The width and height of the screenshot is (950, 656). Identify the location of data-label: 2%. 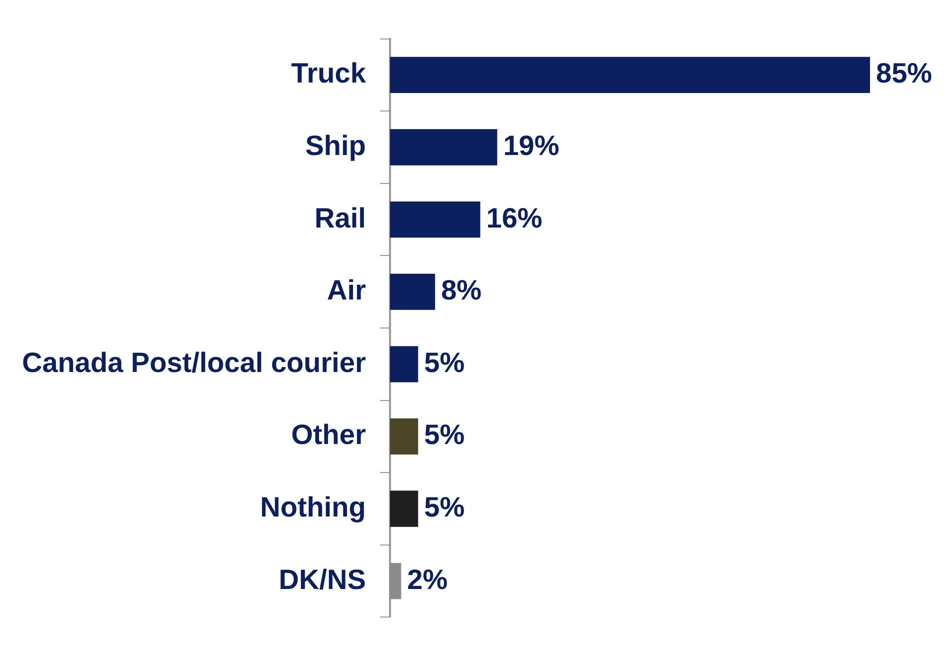
(427, 579).